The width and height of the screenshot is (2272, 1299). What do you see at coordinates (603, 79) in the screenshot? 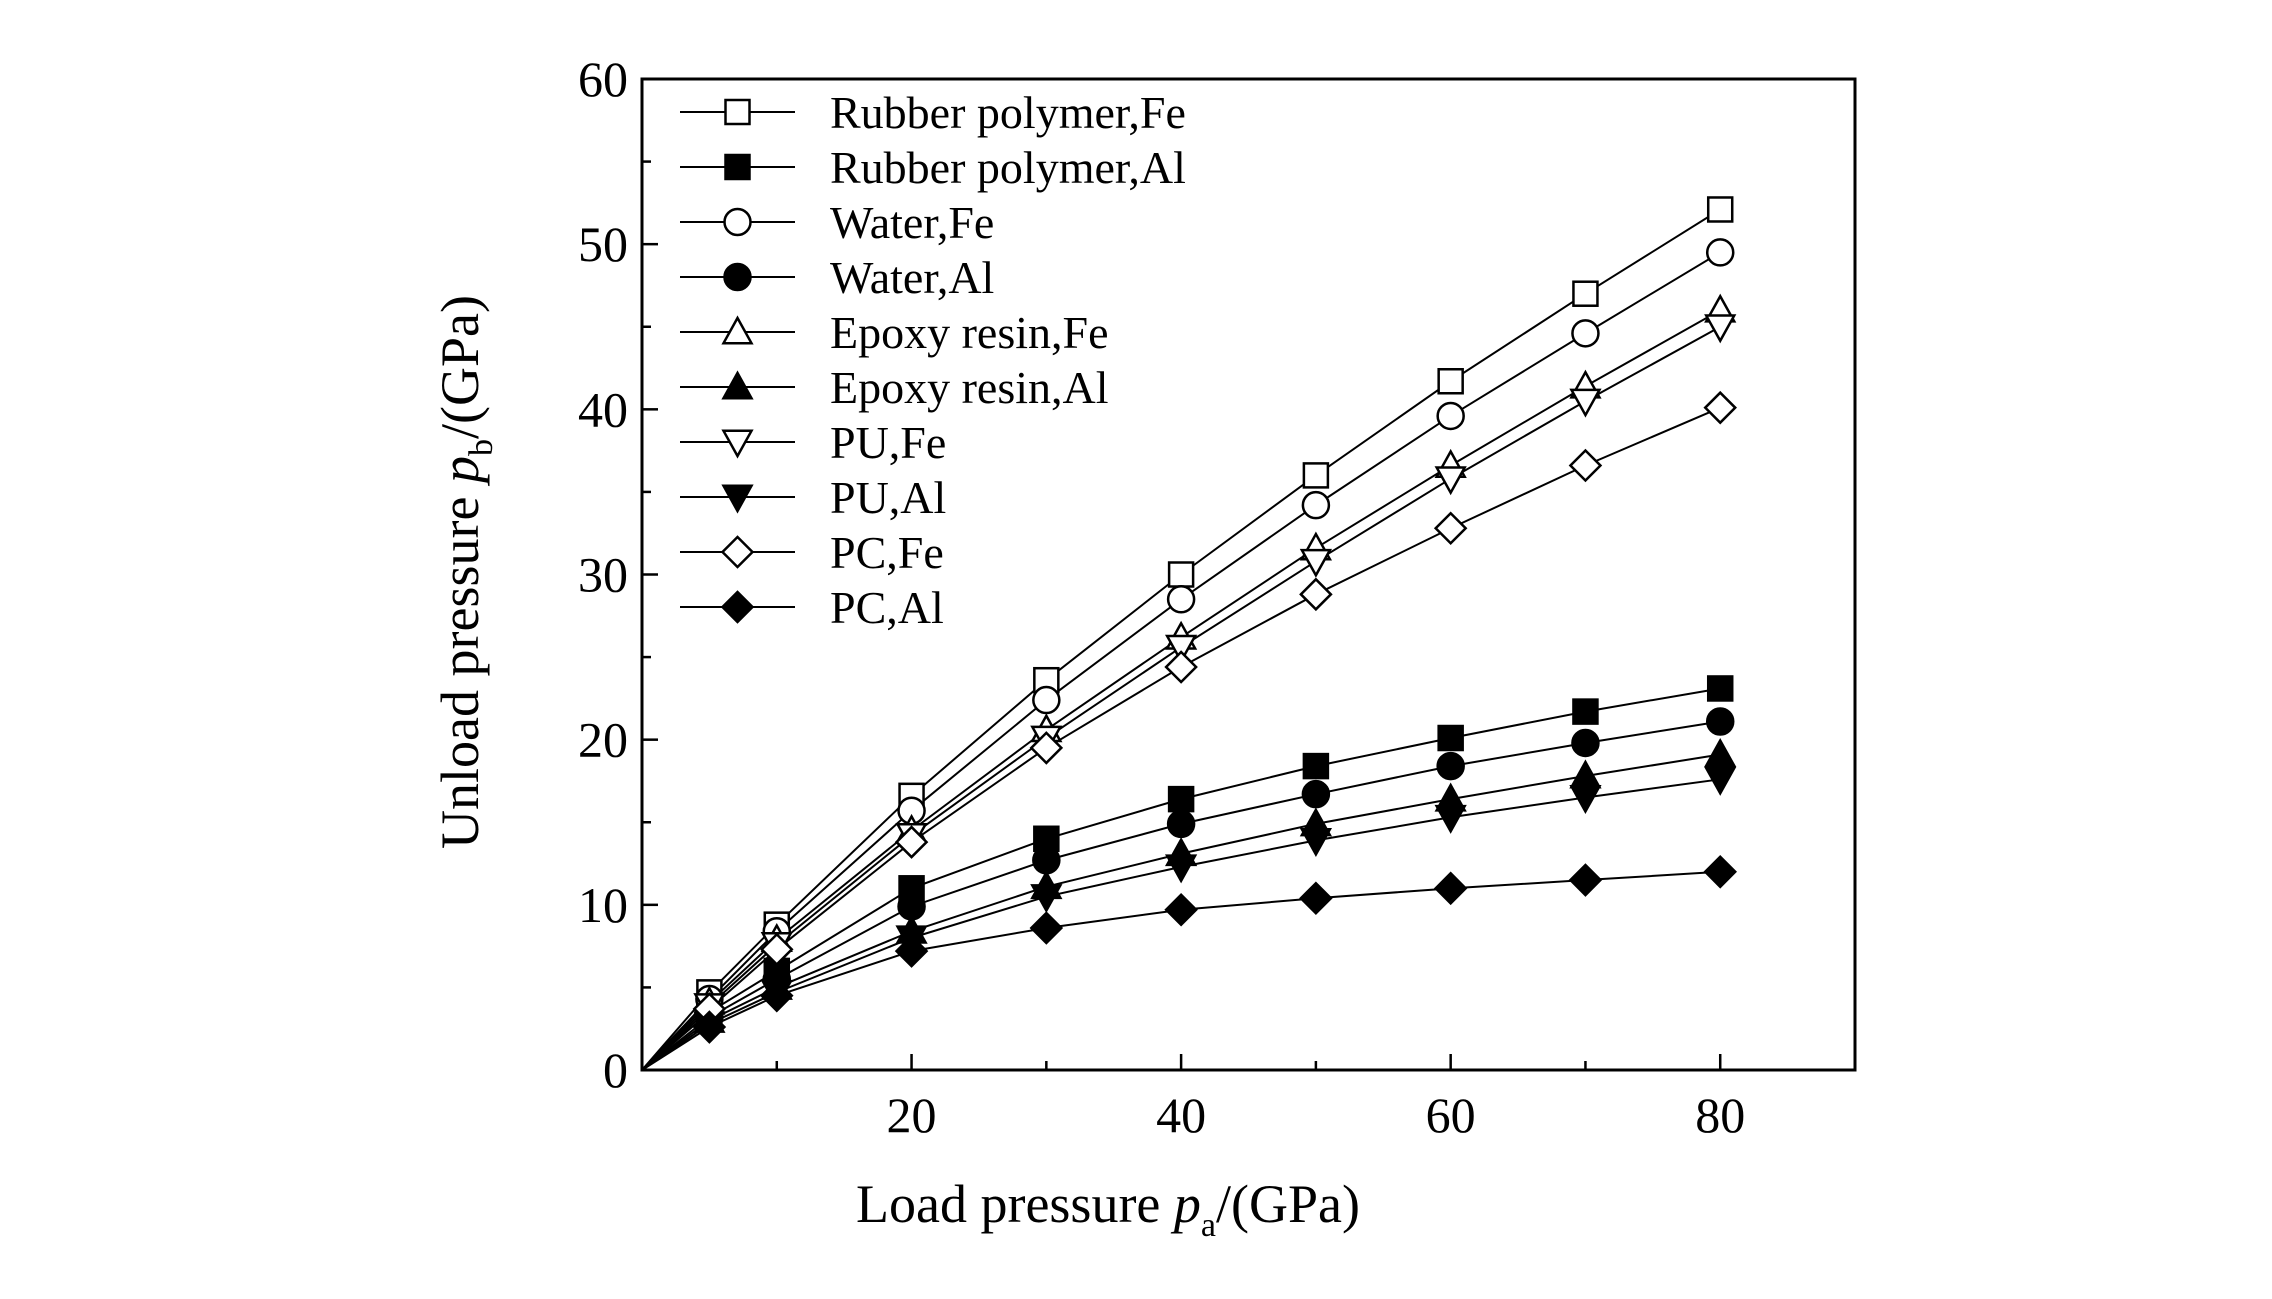
I see `y-tick-label: 60` at bounding box center [603, 79].